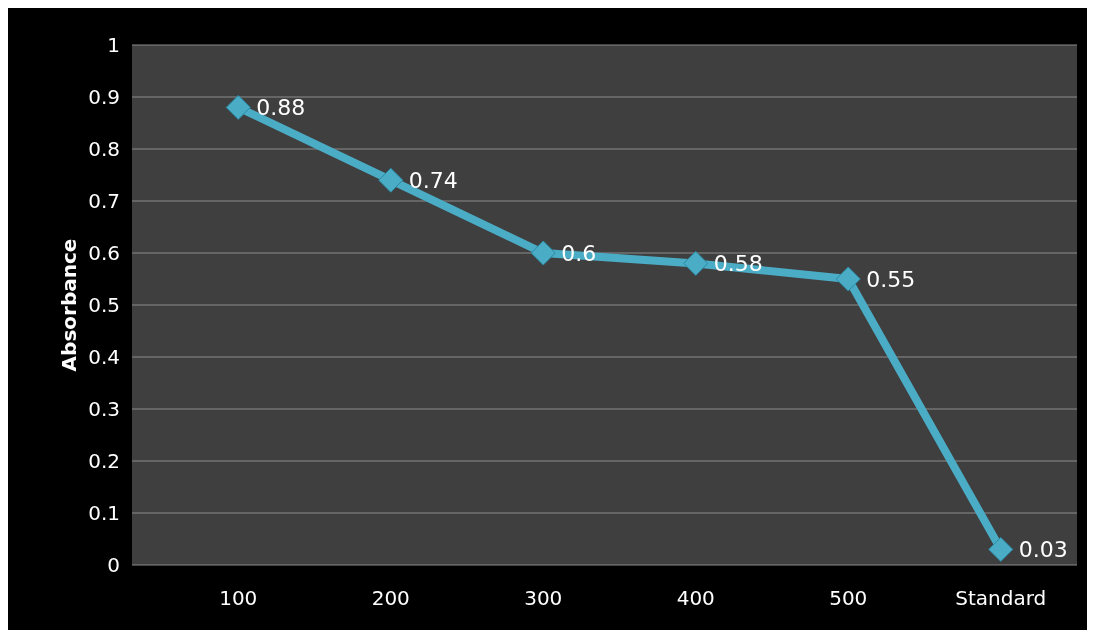  What do you see at coordinates (695, 598) in the screenshot?
I see `x-tick-label: 400` at bounding box center [695, 598].